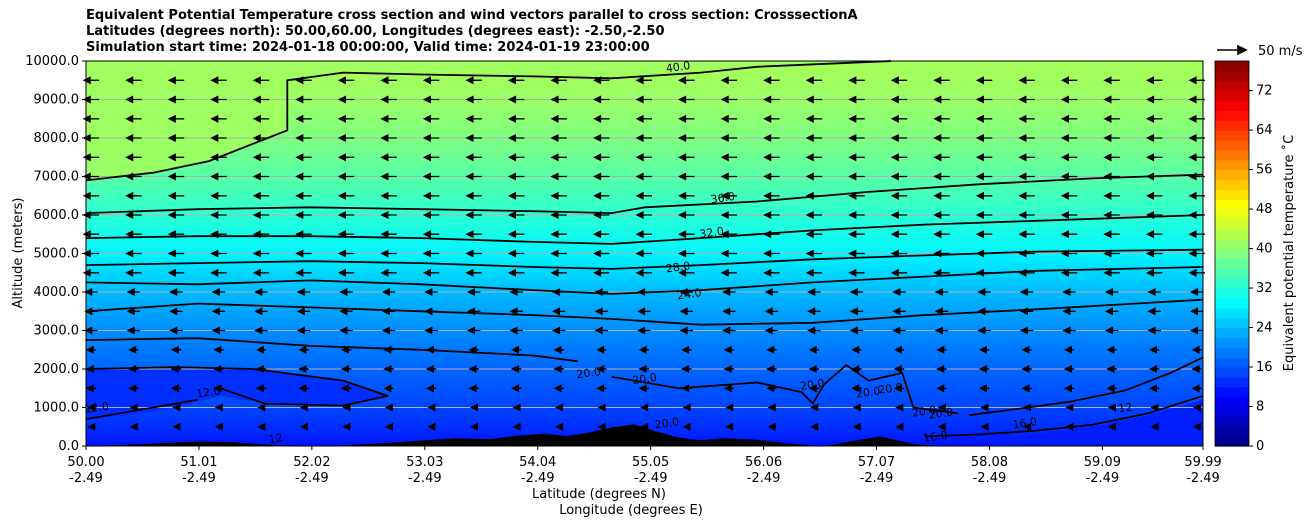 Image resolution: width=1308 pixels, height=526 pixels. Describe the element at coordinates (785, 389) in the screenshot. I see `contour-line` at that location.